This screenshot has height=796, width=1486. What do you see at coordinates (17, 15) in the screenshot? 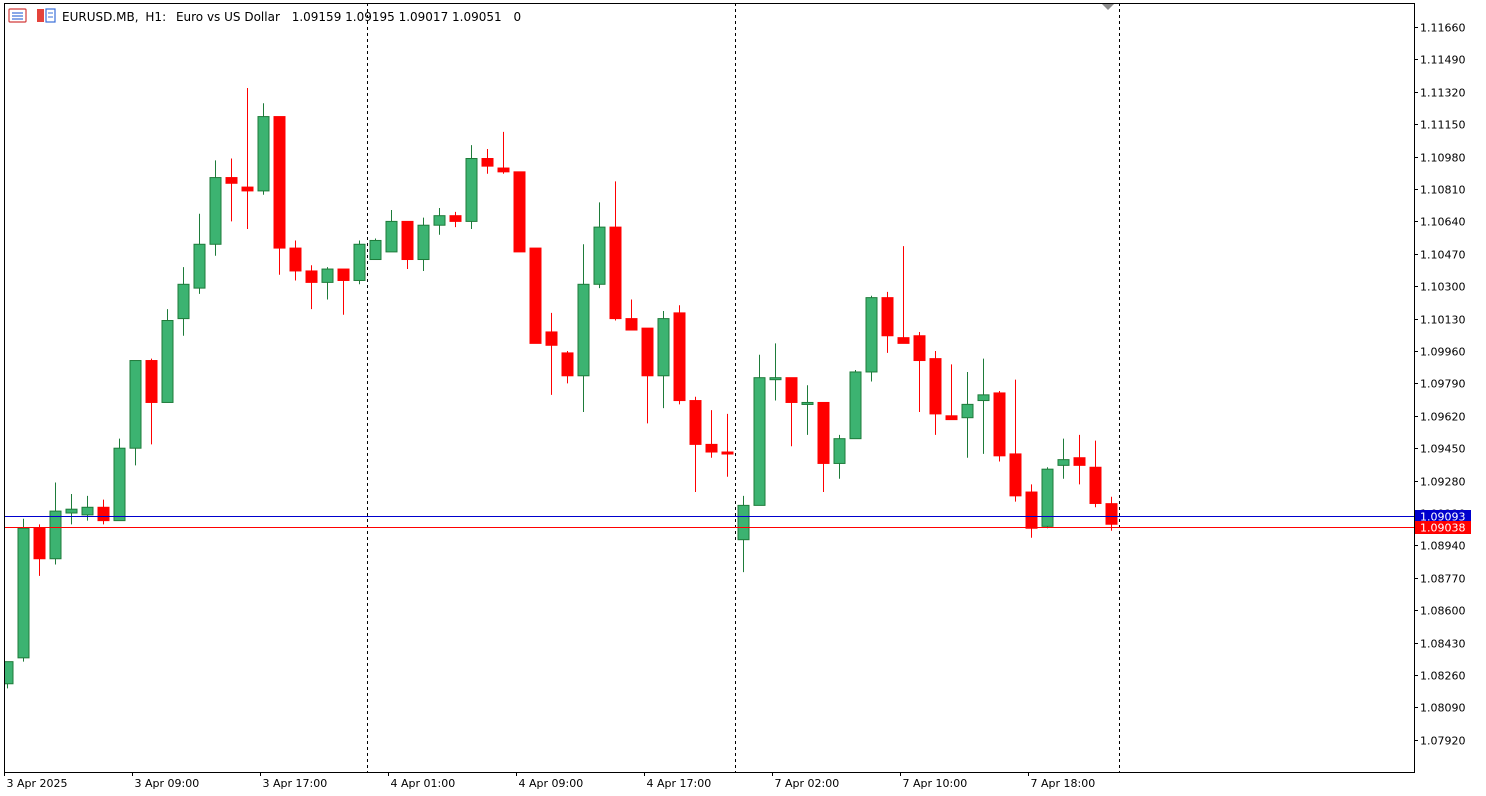
I see `symbol-menu-icon` at bounding box center [17, 15].